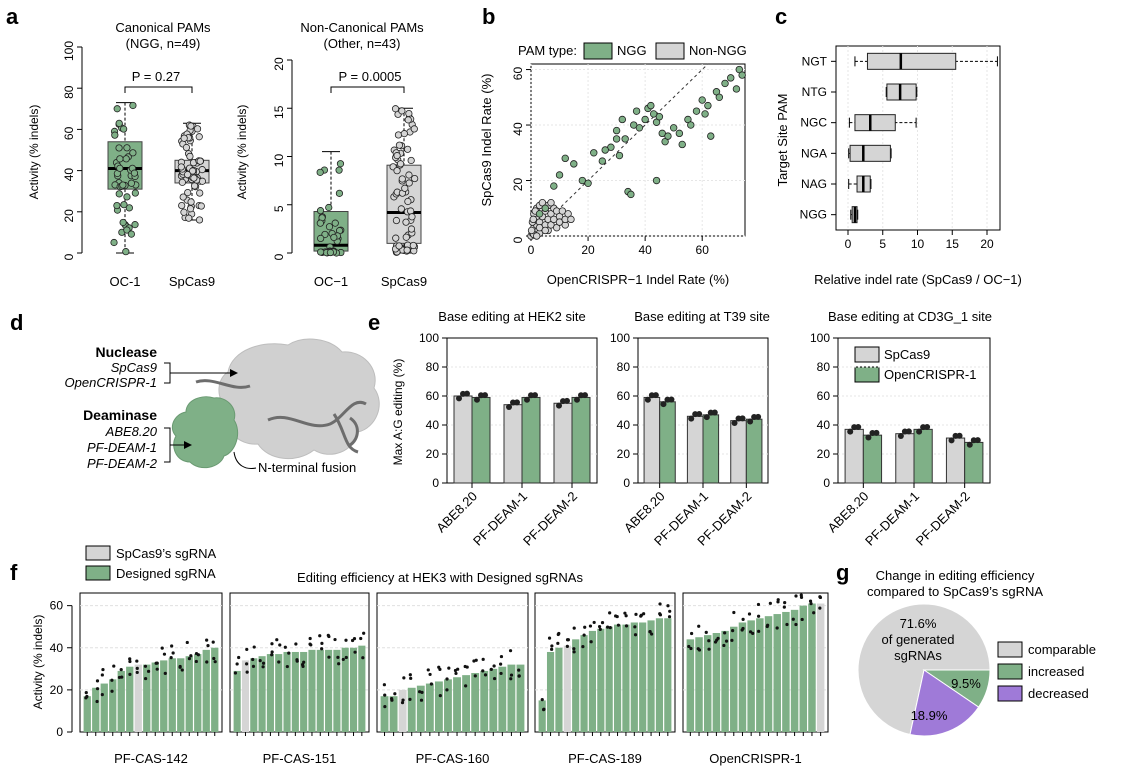  I want to click on y-tick-label: 80, so click(69, 92).